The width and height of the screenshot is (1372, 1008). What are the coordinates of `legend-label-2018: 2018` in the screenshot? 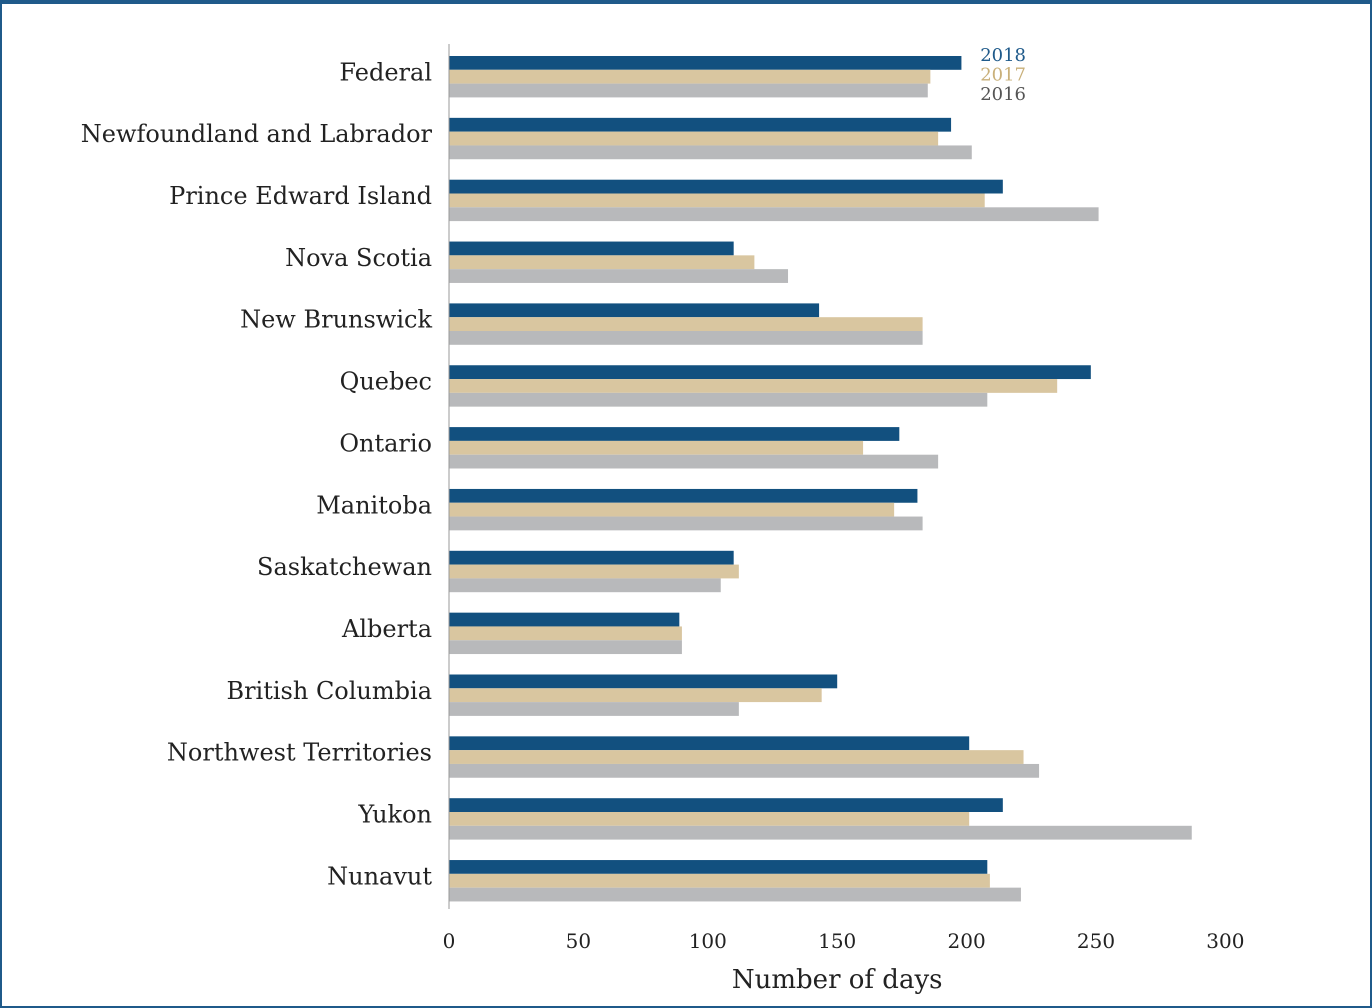 It's located at (1003, 55).